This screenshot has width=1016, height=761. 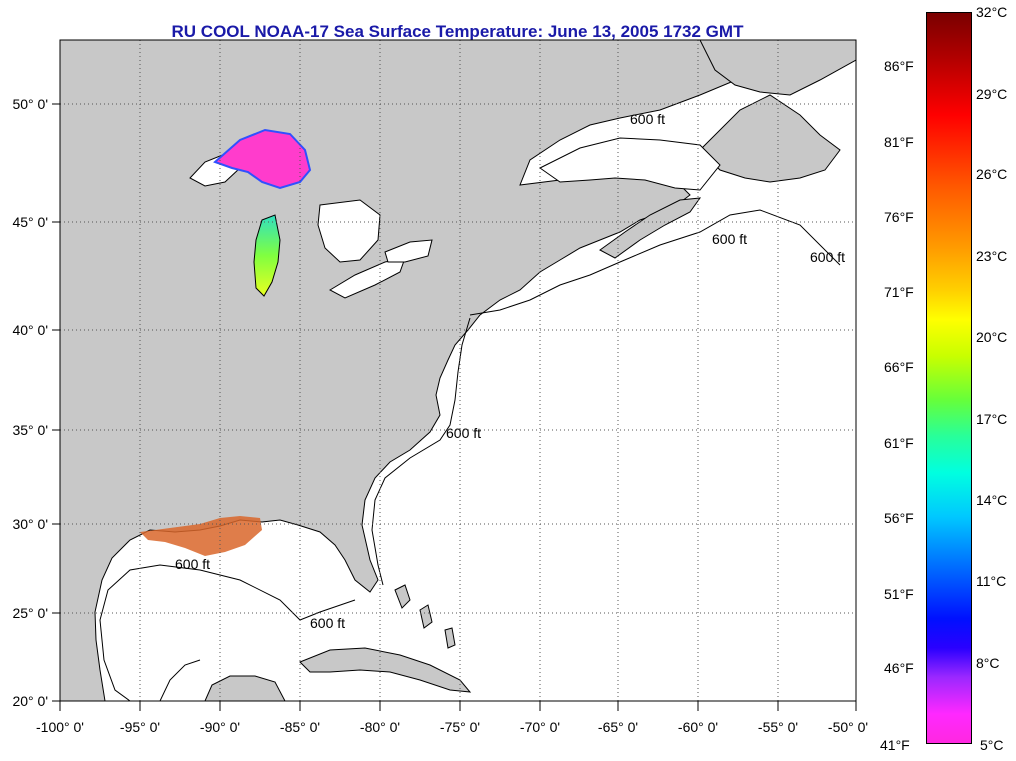 What do you see at coordinates (460, 727) in the screenshot?
I see `x-tick-label: -75° 0'` at bounding box center [460, 727].